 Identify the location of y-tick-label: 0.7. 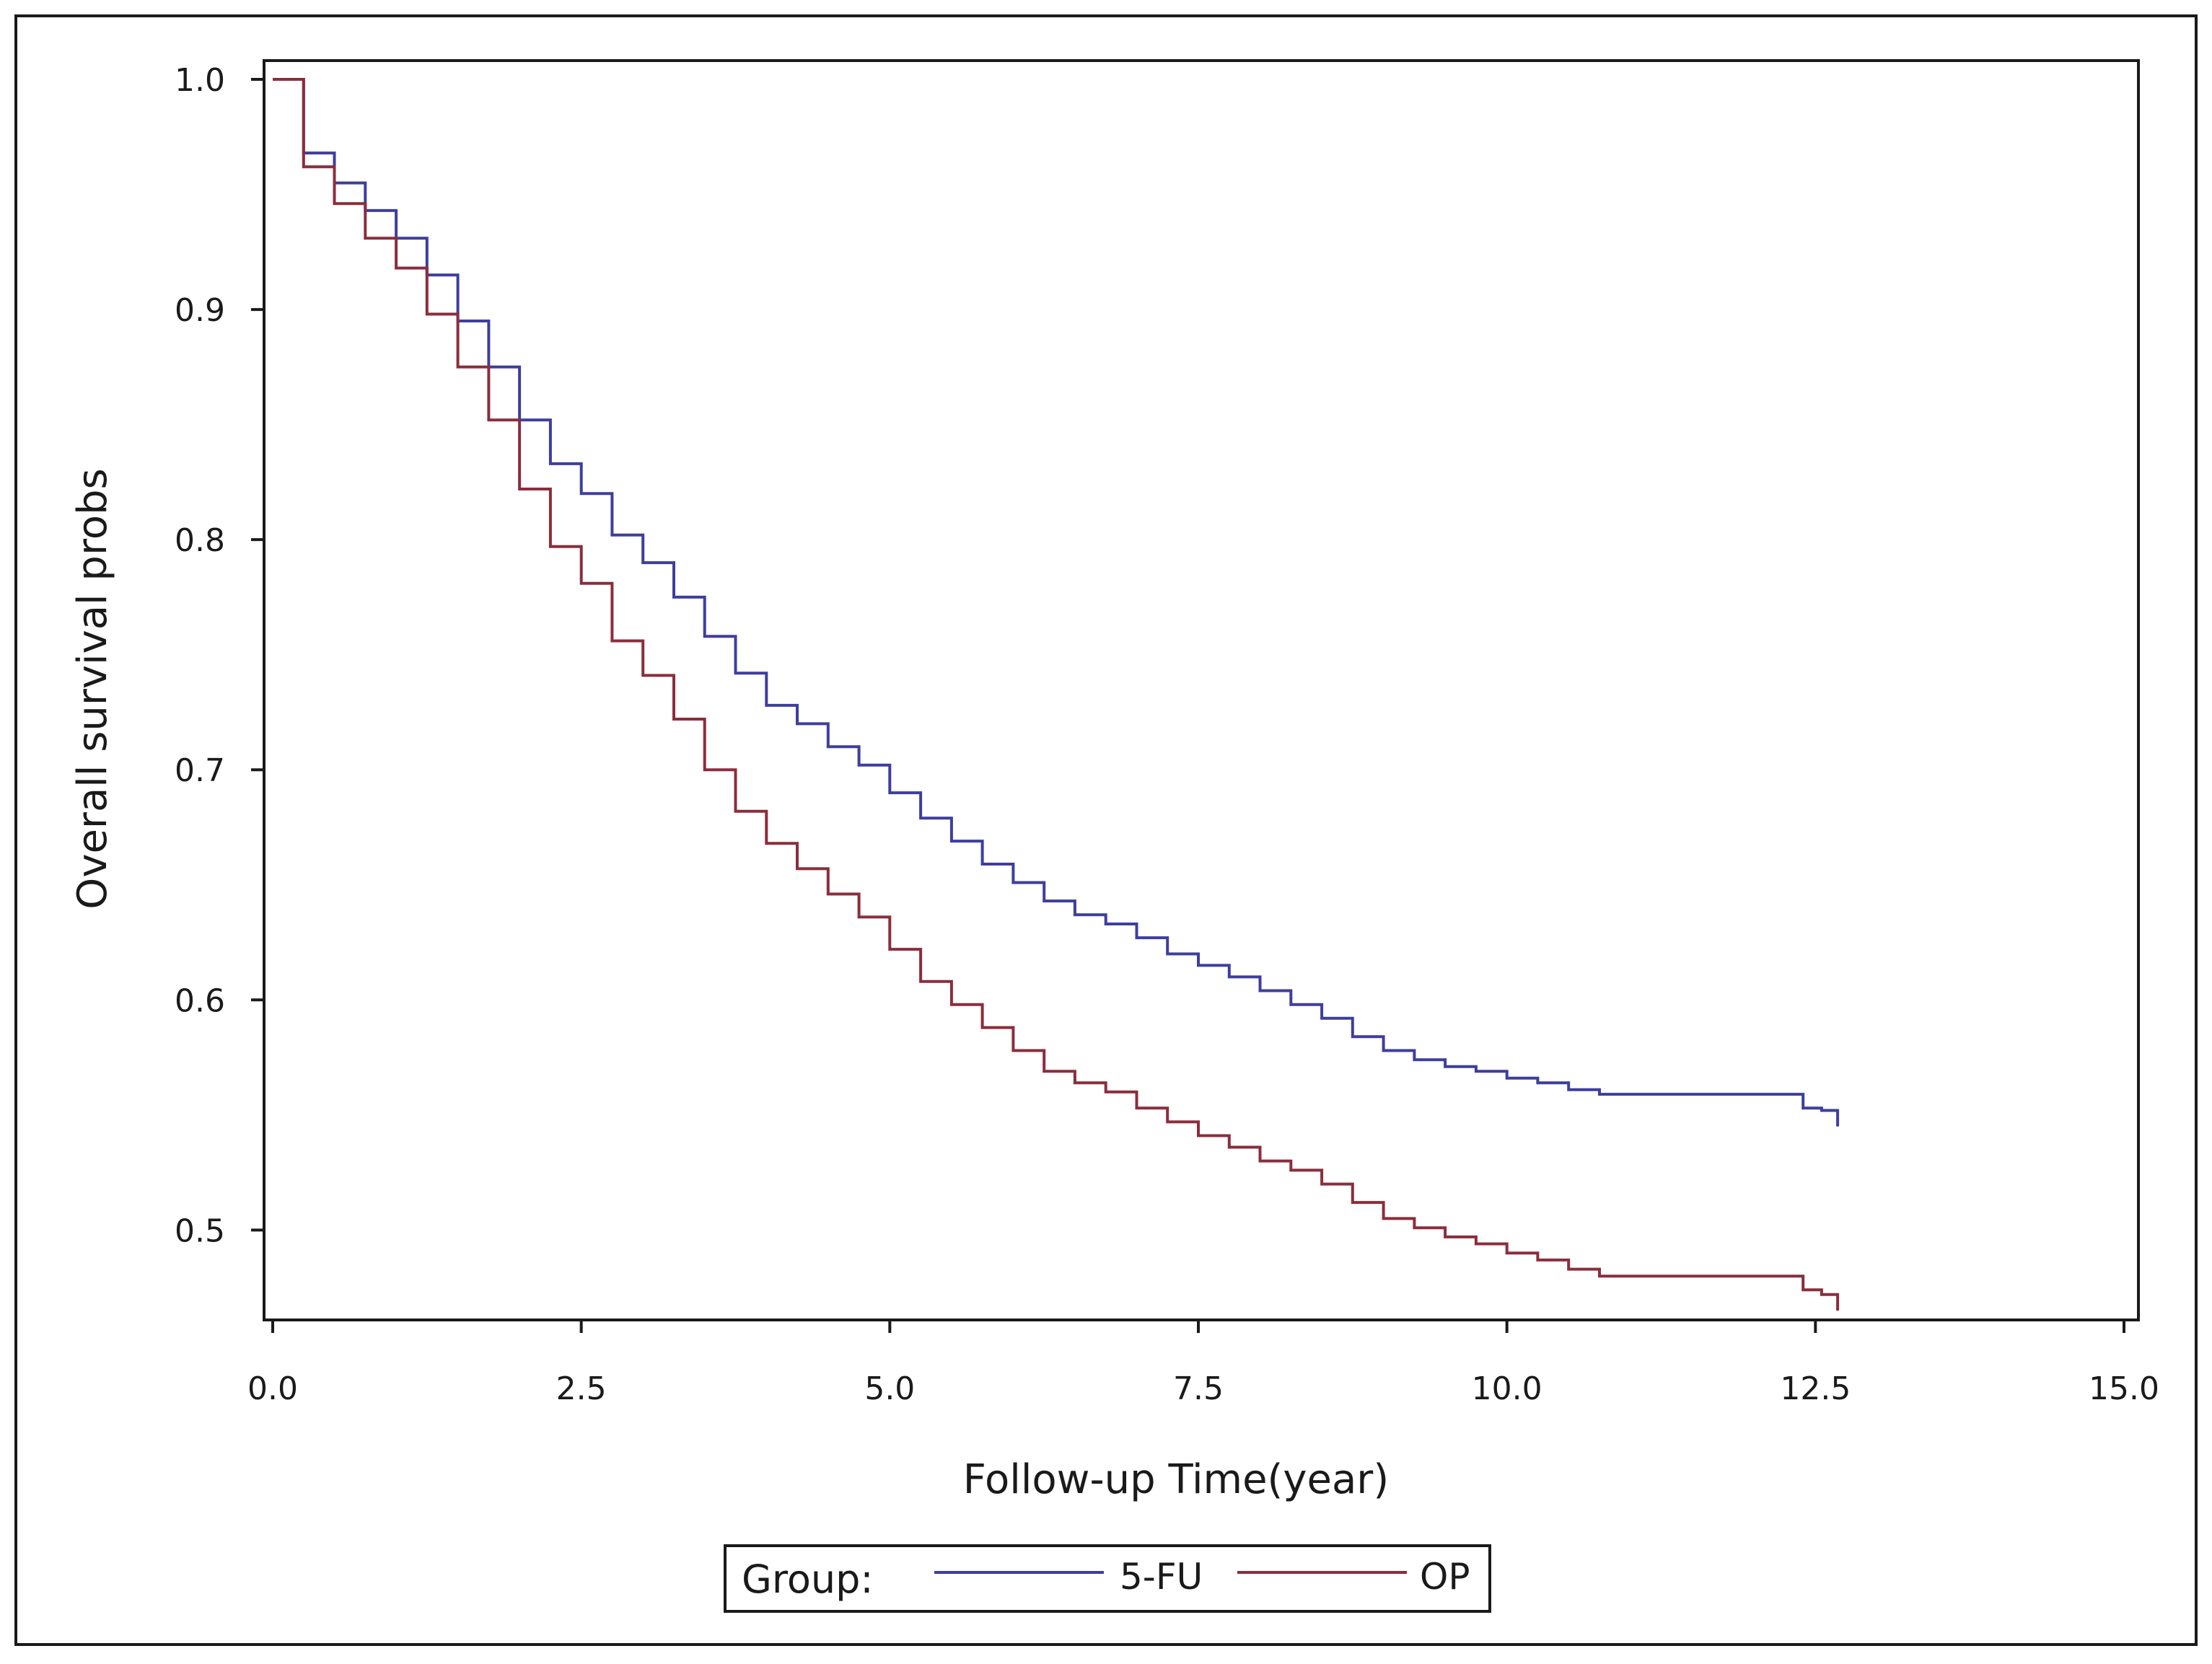
(200, 770).